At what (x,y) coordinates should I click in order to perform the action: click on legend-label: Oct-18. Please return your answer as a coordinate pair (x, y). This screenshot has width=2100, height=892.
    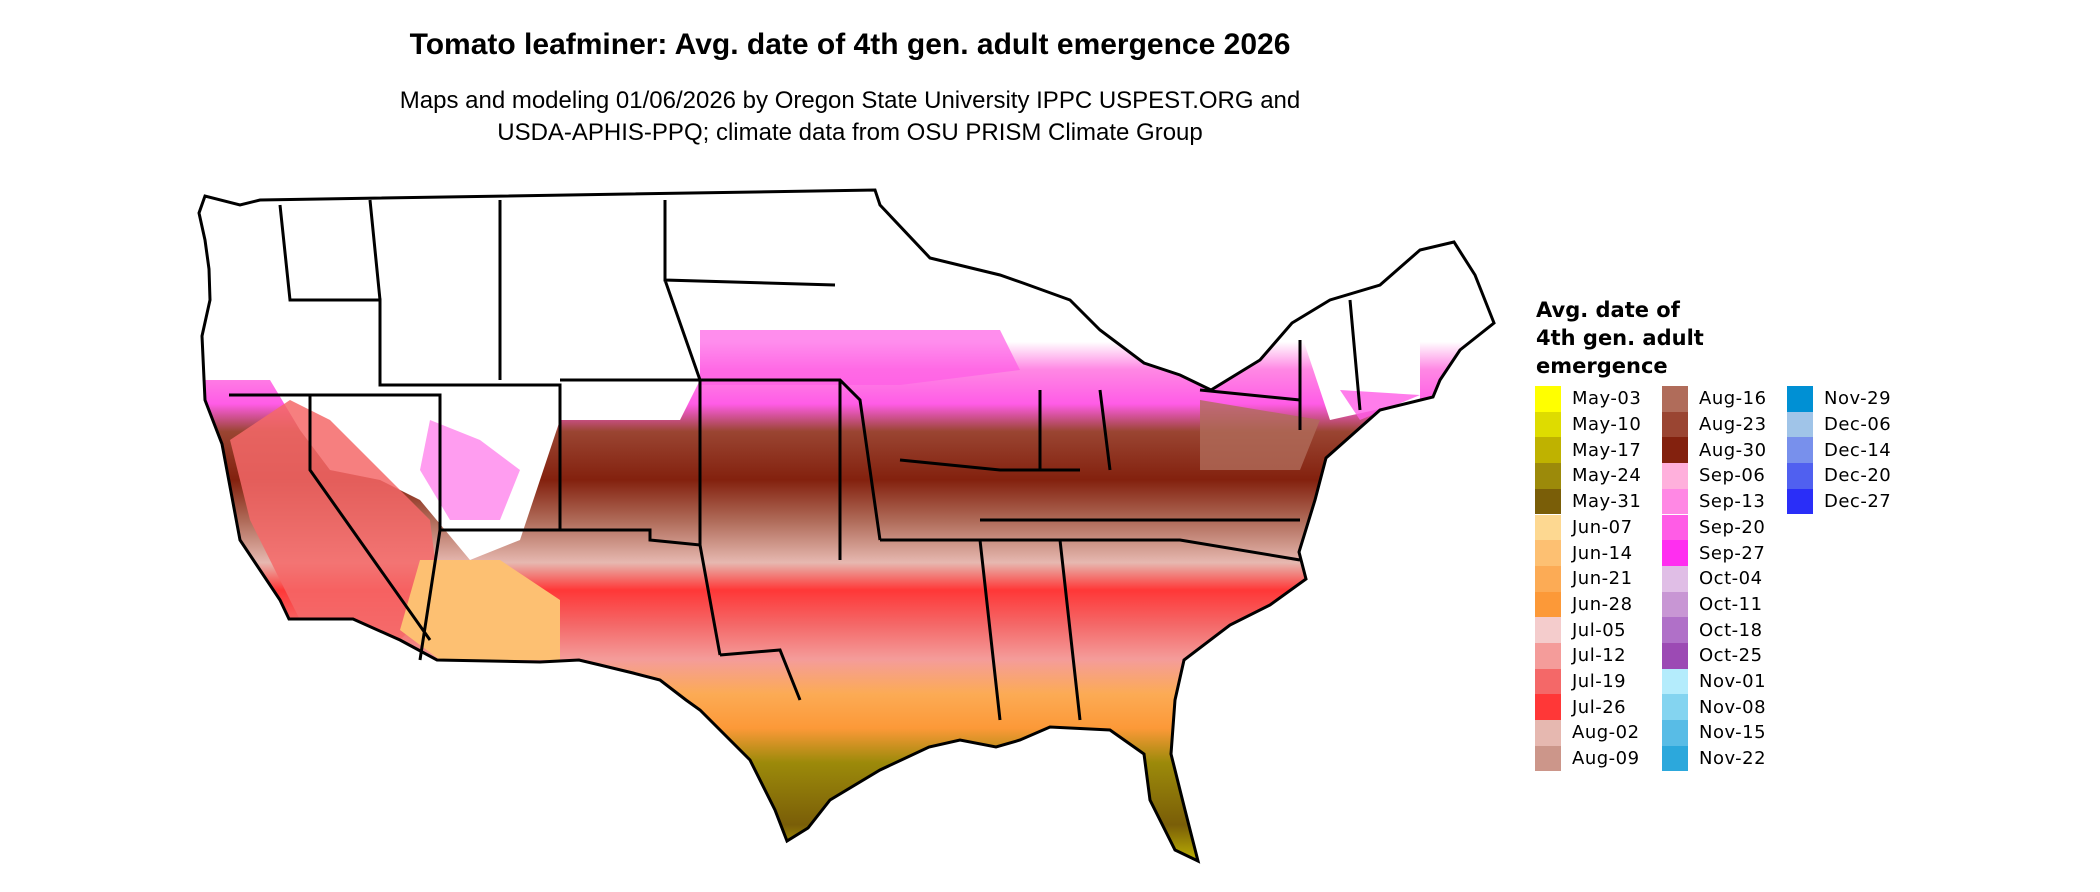
    Looking at the image, I should click on (1731, 630).